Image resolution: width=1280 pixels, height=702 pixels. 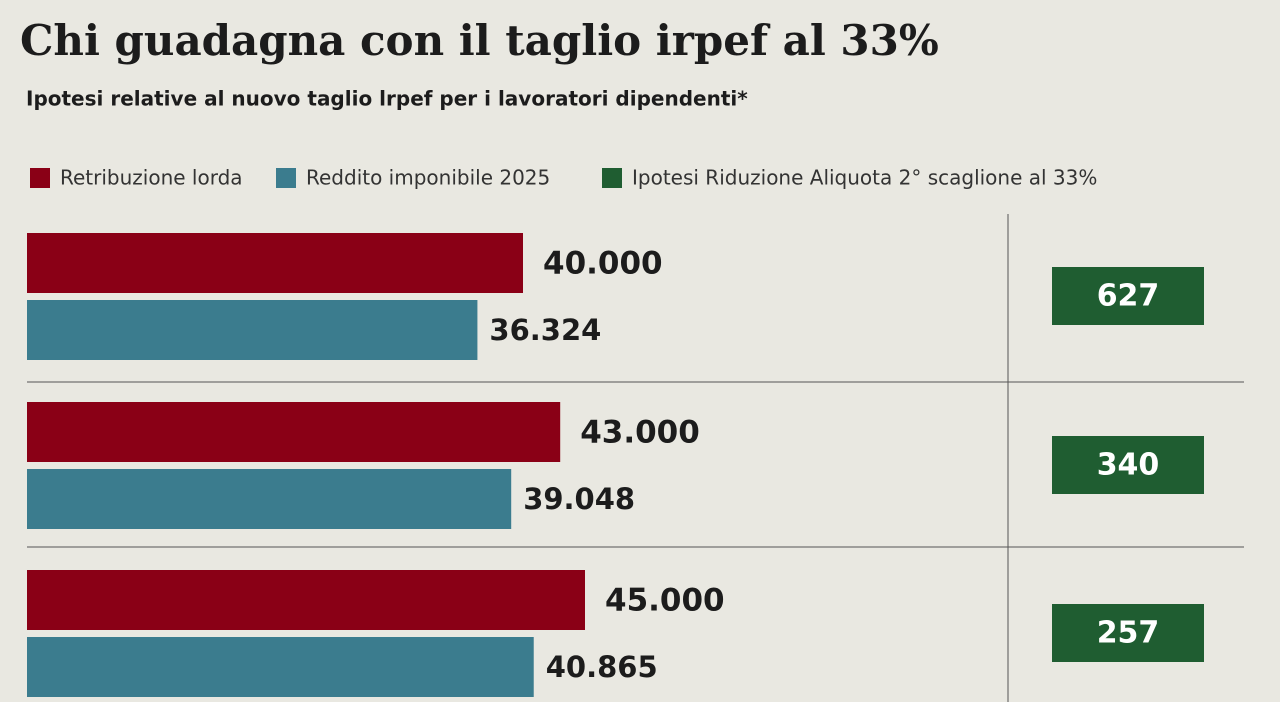 I want to click on legend-label: Reddito imponibile 2025, so click(x=428, y=178).